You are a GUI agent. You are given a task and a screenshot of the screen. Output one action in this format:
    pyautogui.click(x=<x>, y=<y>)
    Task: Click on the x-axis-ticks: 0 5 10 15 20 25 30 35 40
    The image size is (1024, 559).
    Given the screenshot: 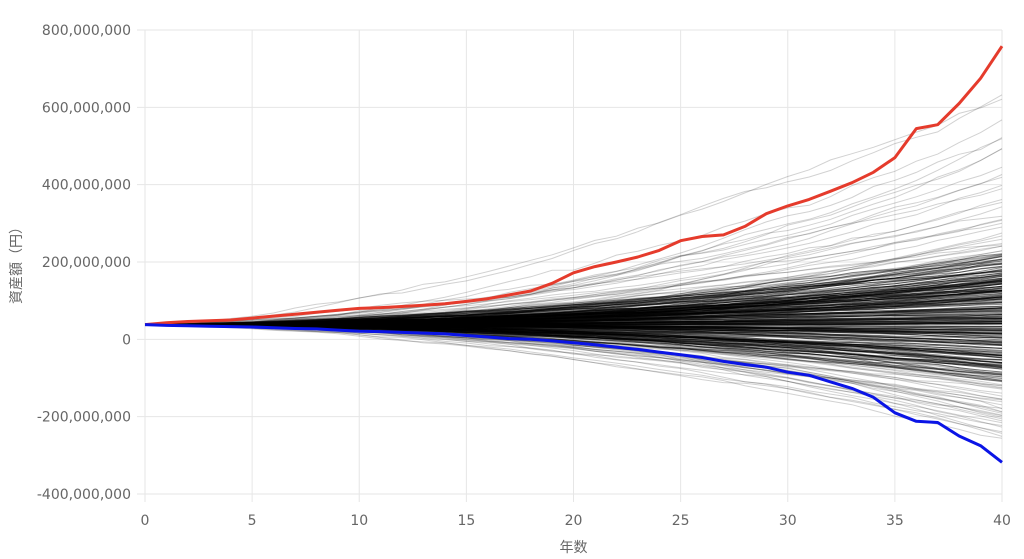 What is the action you would take?
    pyautogui.click(x=576, y=521)
    